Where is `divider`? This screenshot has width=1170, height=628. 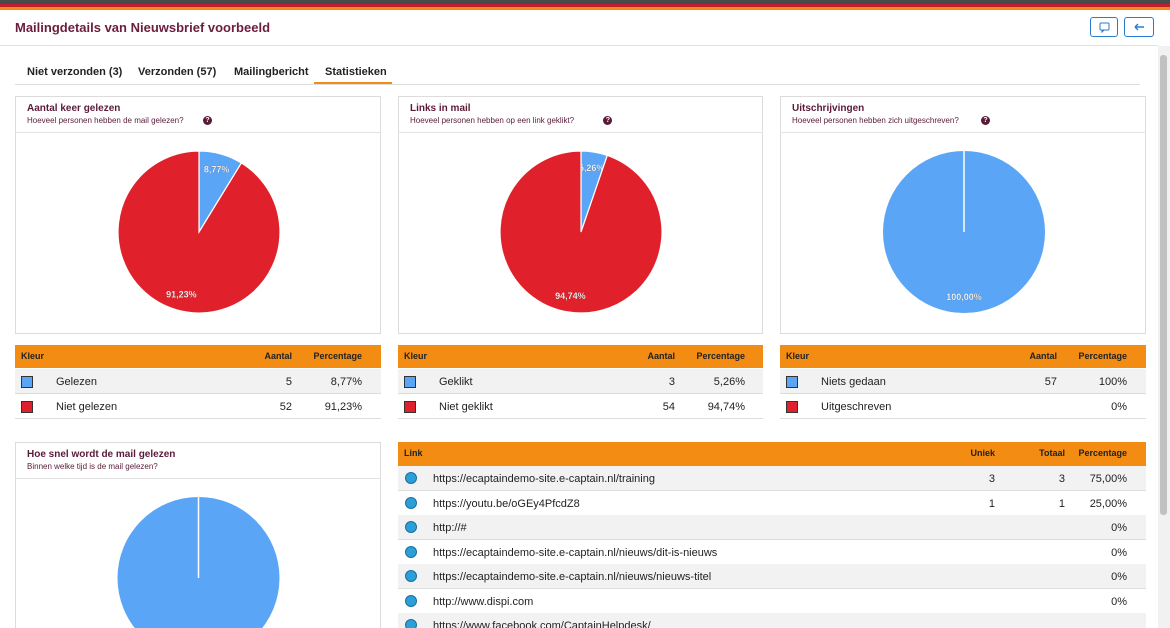 divider is located at coordinates (579, 45).